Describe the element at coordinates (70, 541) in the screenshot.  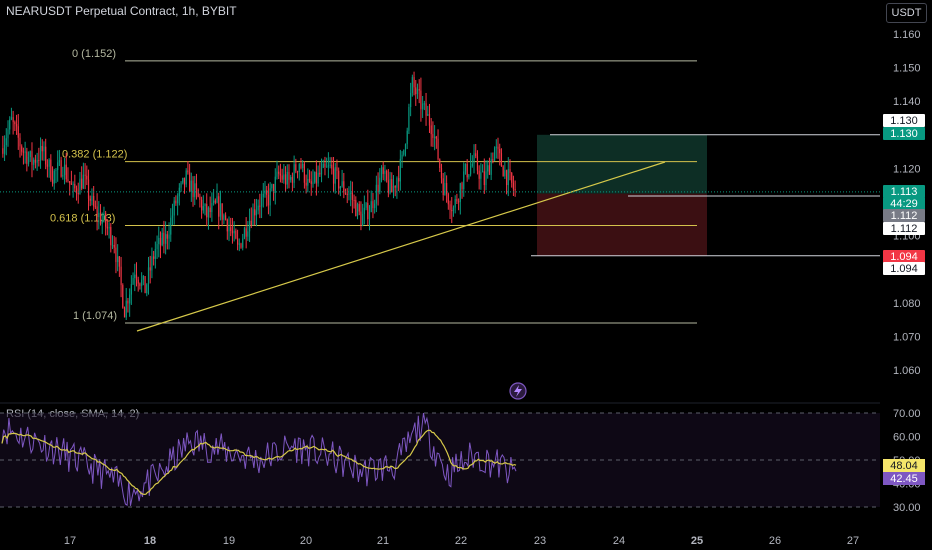
I see `time-tick-label: 17` at that location.